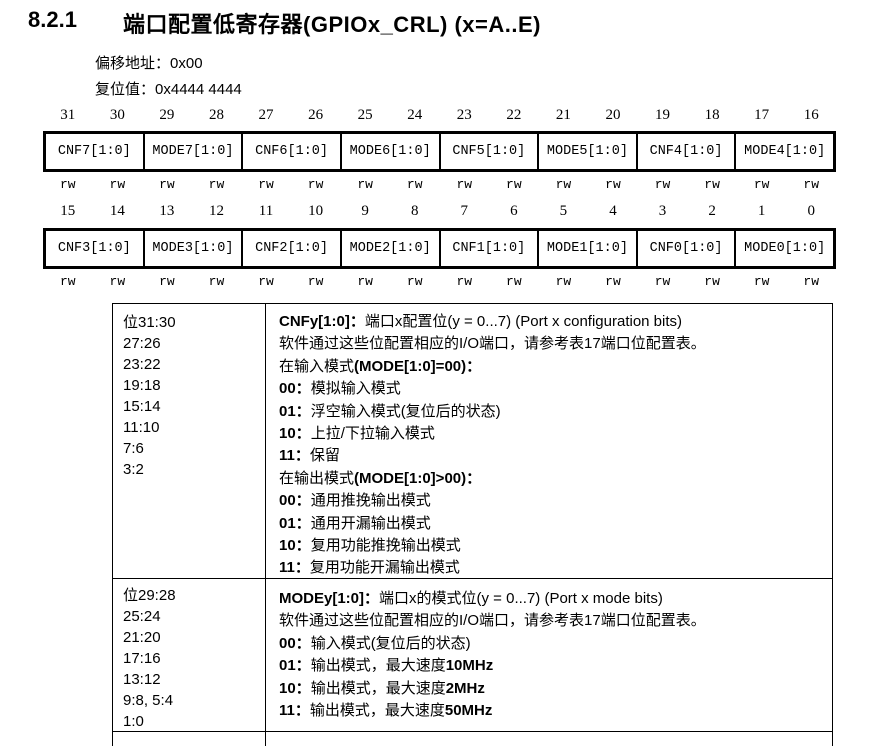  What do you see at coordinates (662, 211) in the screenshot?
I see `bit-number: 3` at bounding box center [662, 211].